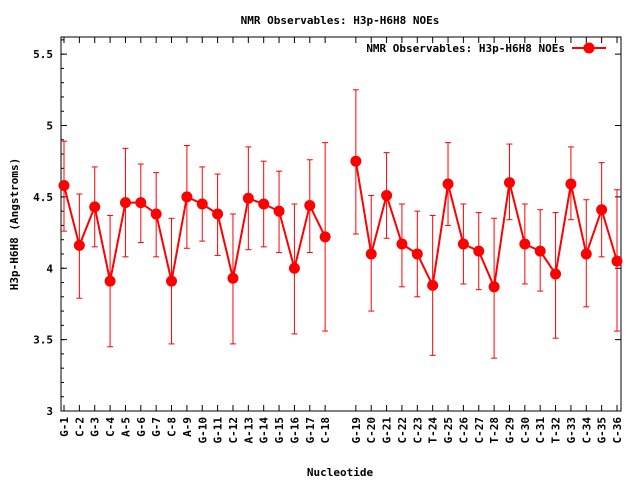 The width and height of the screenshot is (640, 480). What do you see at coordinates (448, 430) in the screenshot?
I see `x-tick-label: G-25` at bounding box center [448, 430].